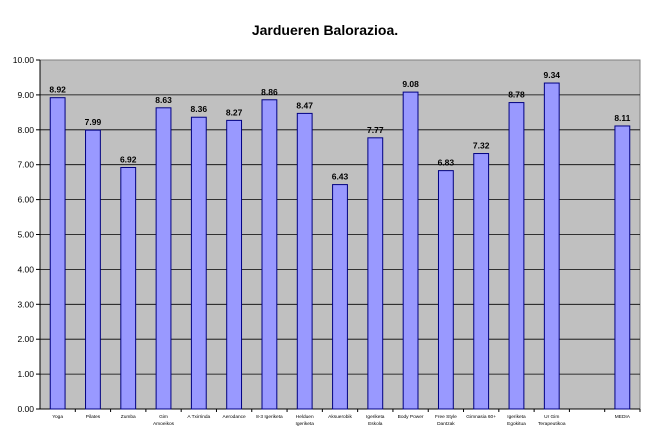 The image size is (650, 436). What do you see at coordinates (25, 235) in the screenshot?
I see `y-tick-label: 5.00` at bounding box center [25, 235].